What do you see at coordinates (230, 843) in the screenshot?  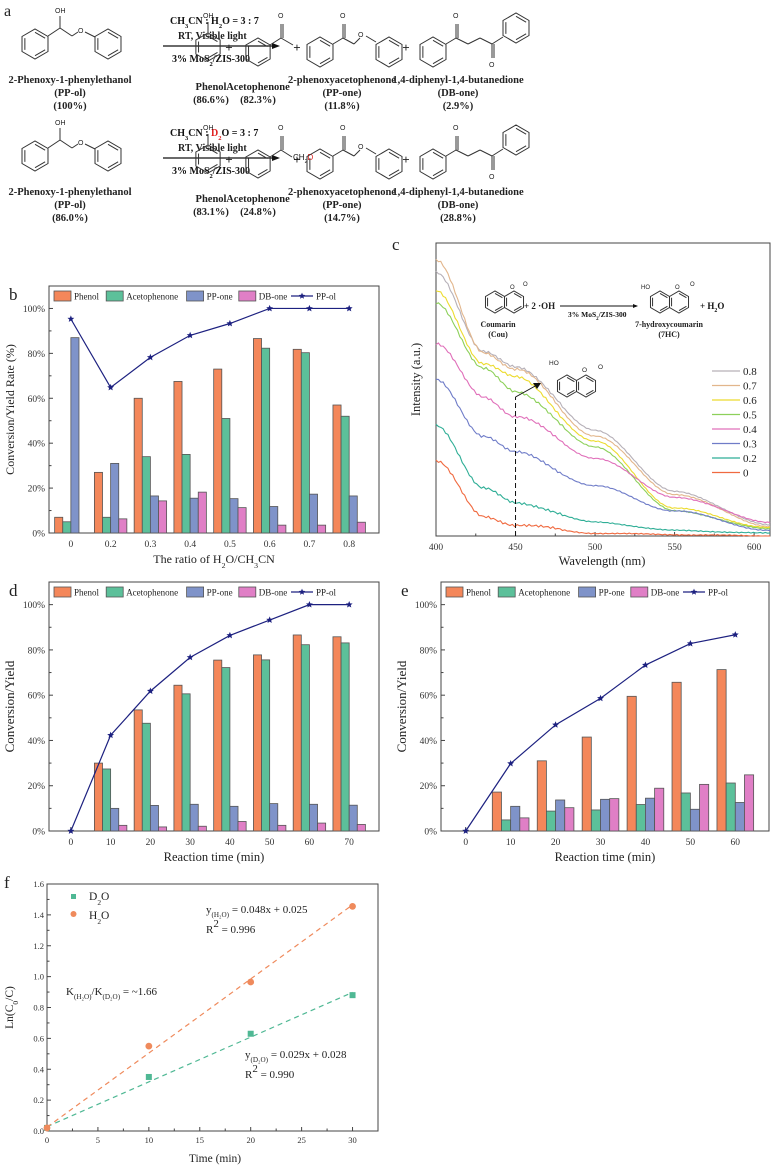 I see `x-tick-label: 40` at bounding box center [230, 843].